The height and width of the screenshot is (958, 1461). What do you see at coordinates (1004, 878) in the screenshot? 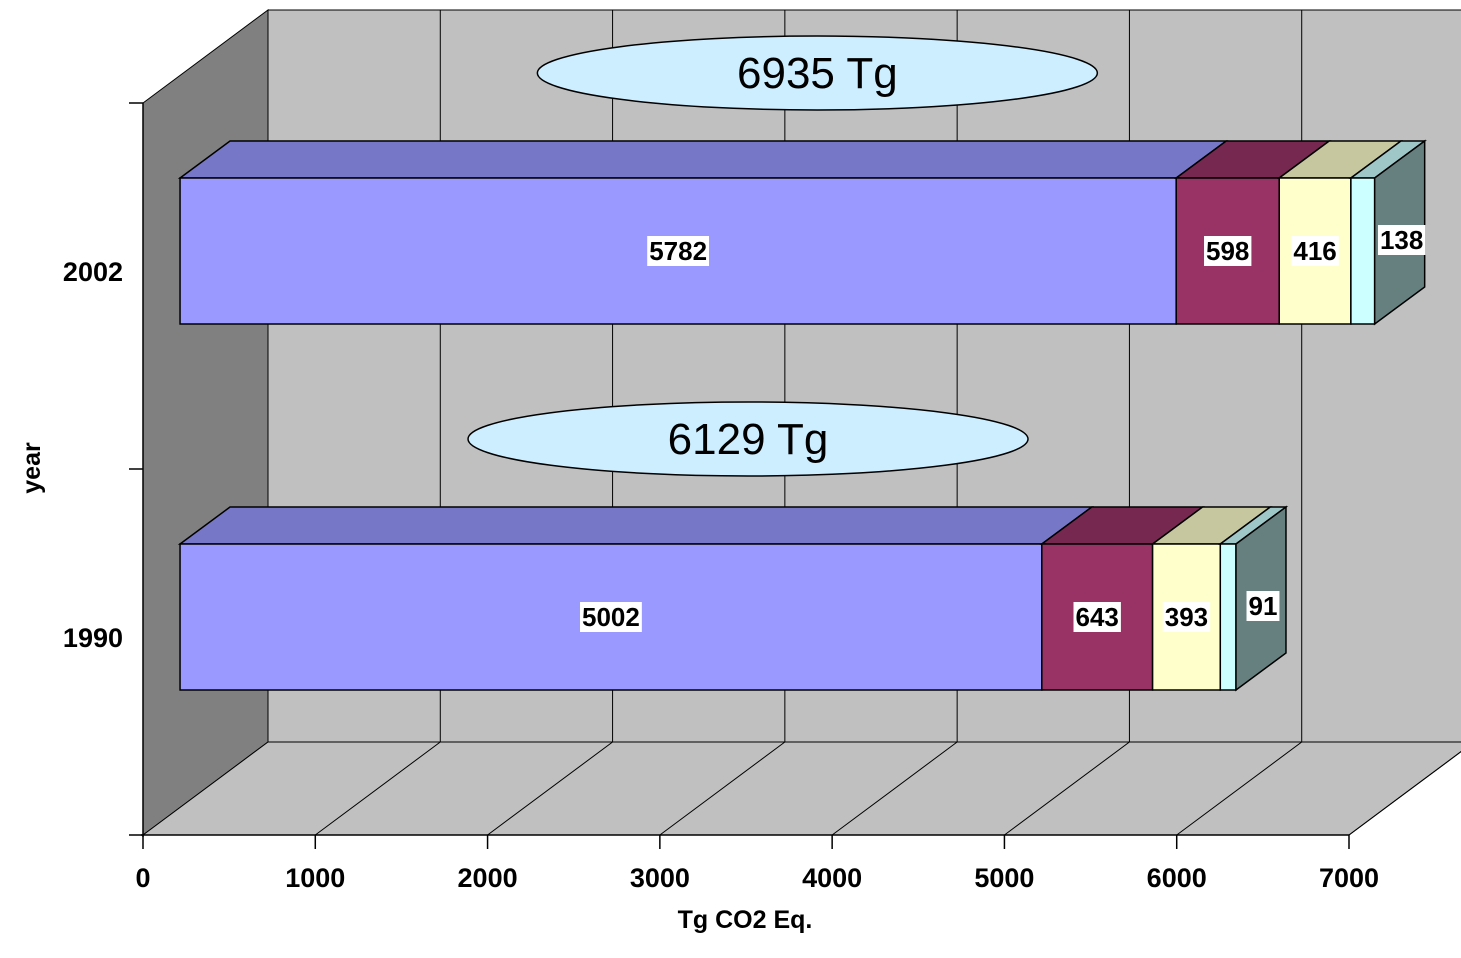
I see `x-tick-label: 5000` at bounding box center [1004, 878].